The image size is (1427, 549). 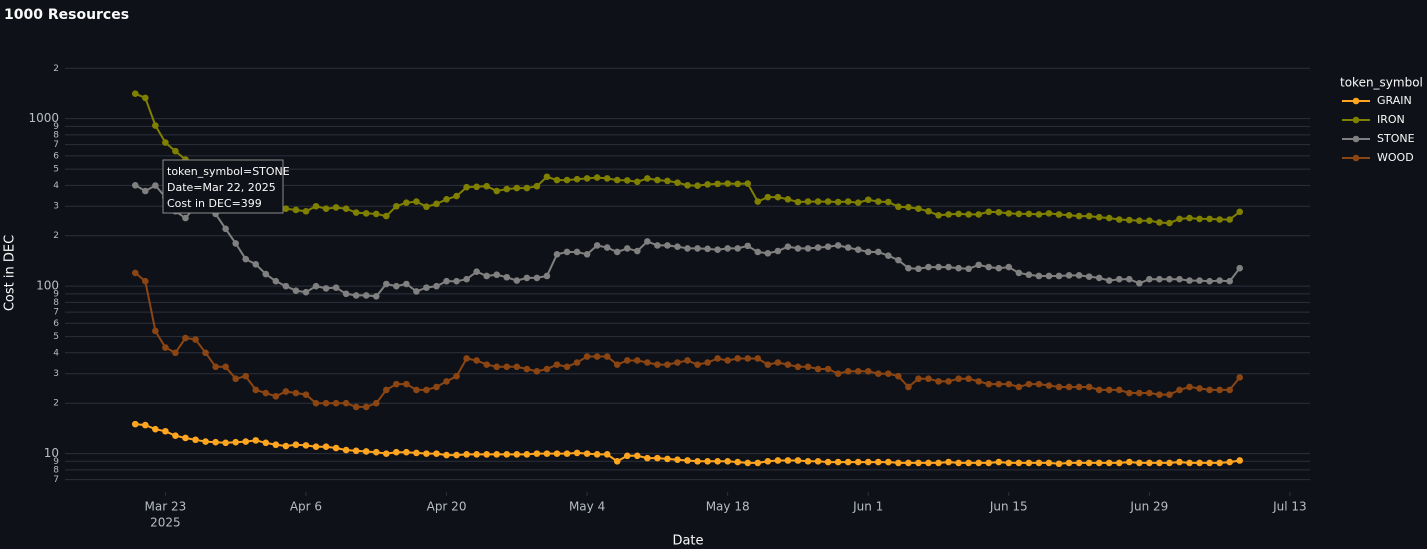 What do you see at coordinates (56, 404) in the screenshot?
I see `y-tick-label: 2` at bounding box center [56, 404].